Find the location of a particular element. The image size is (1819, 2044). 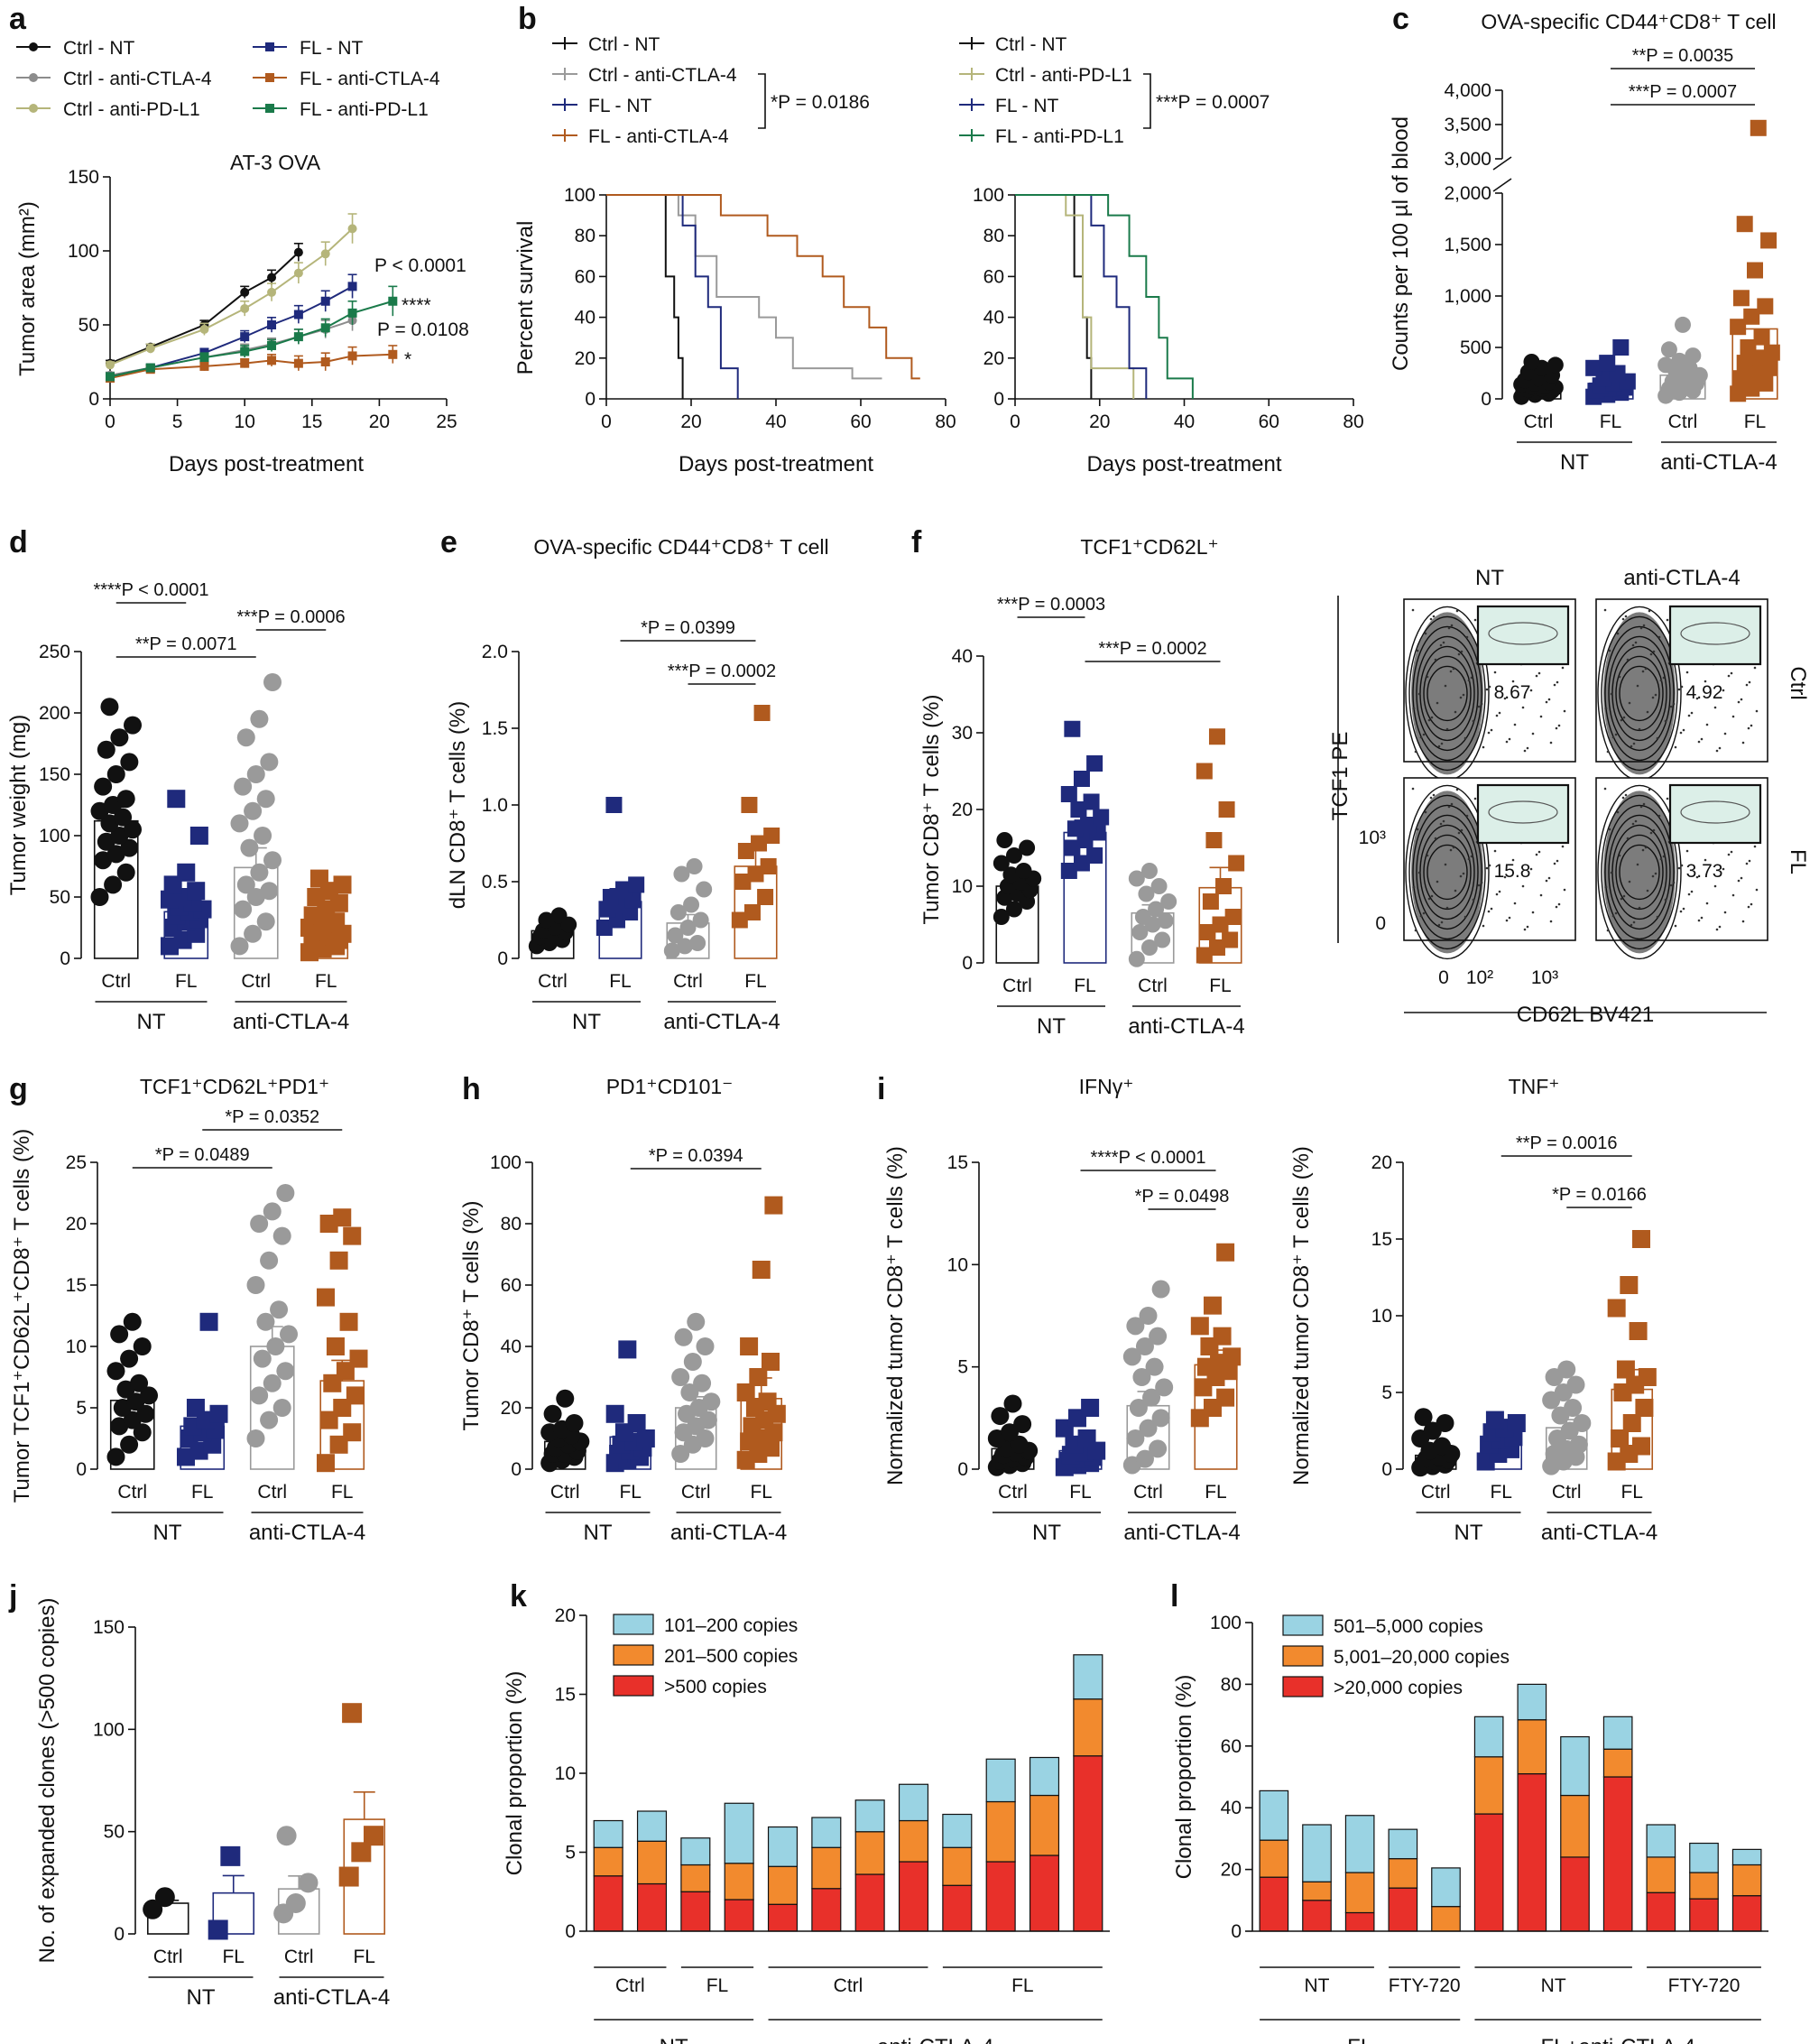

y-tick-label: 20 is located at coordinates (1231, 1870).